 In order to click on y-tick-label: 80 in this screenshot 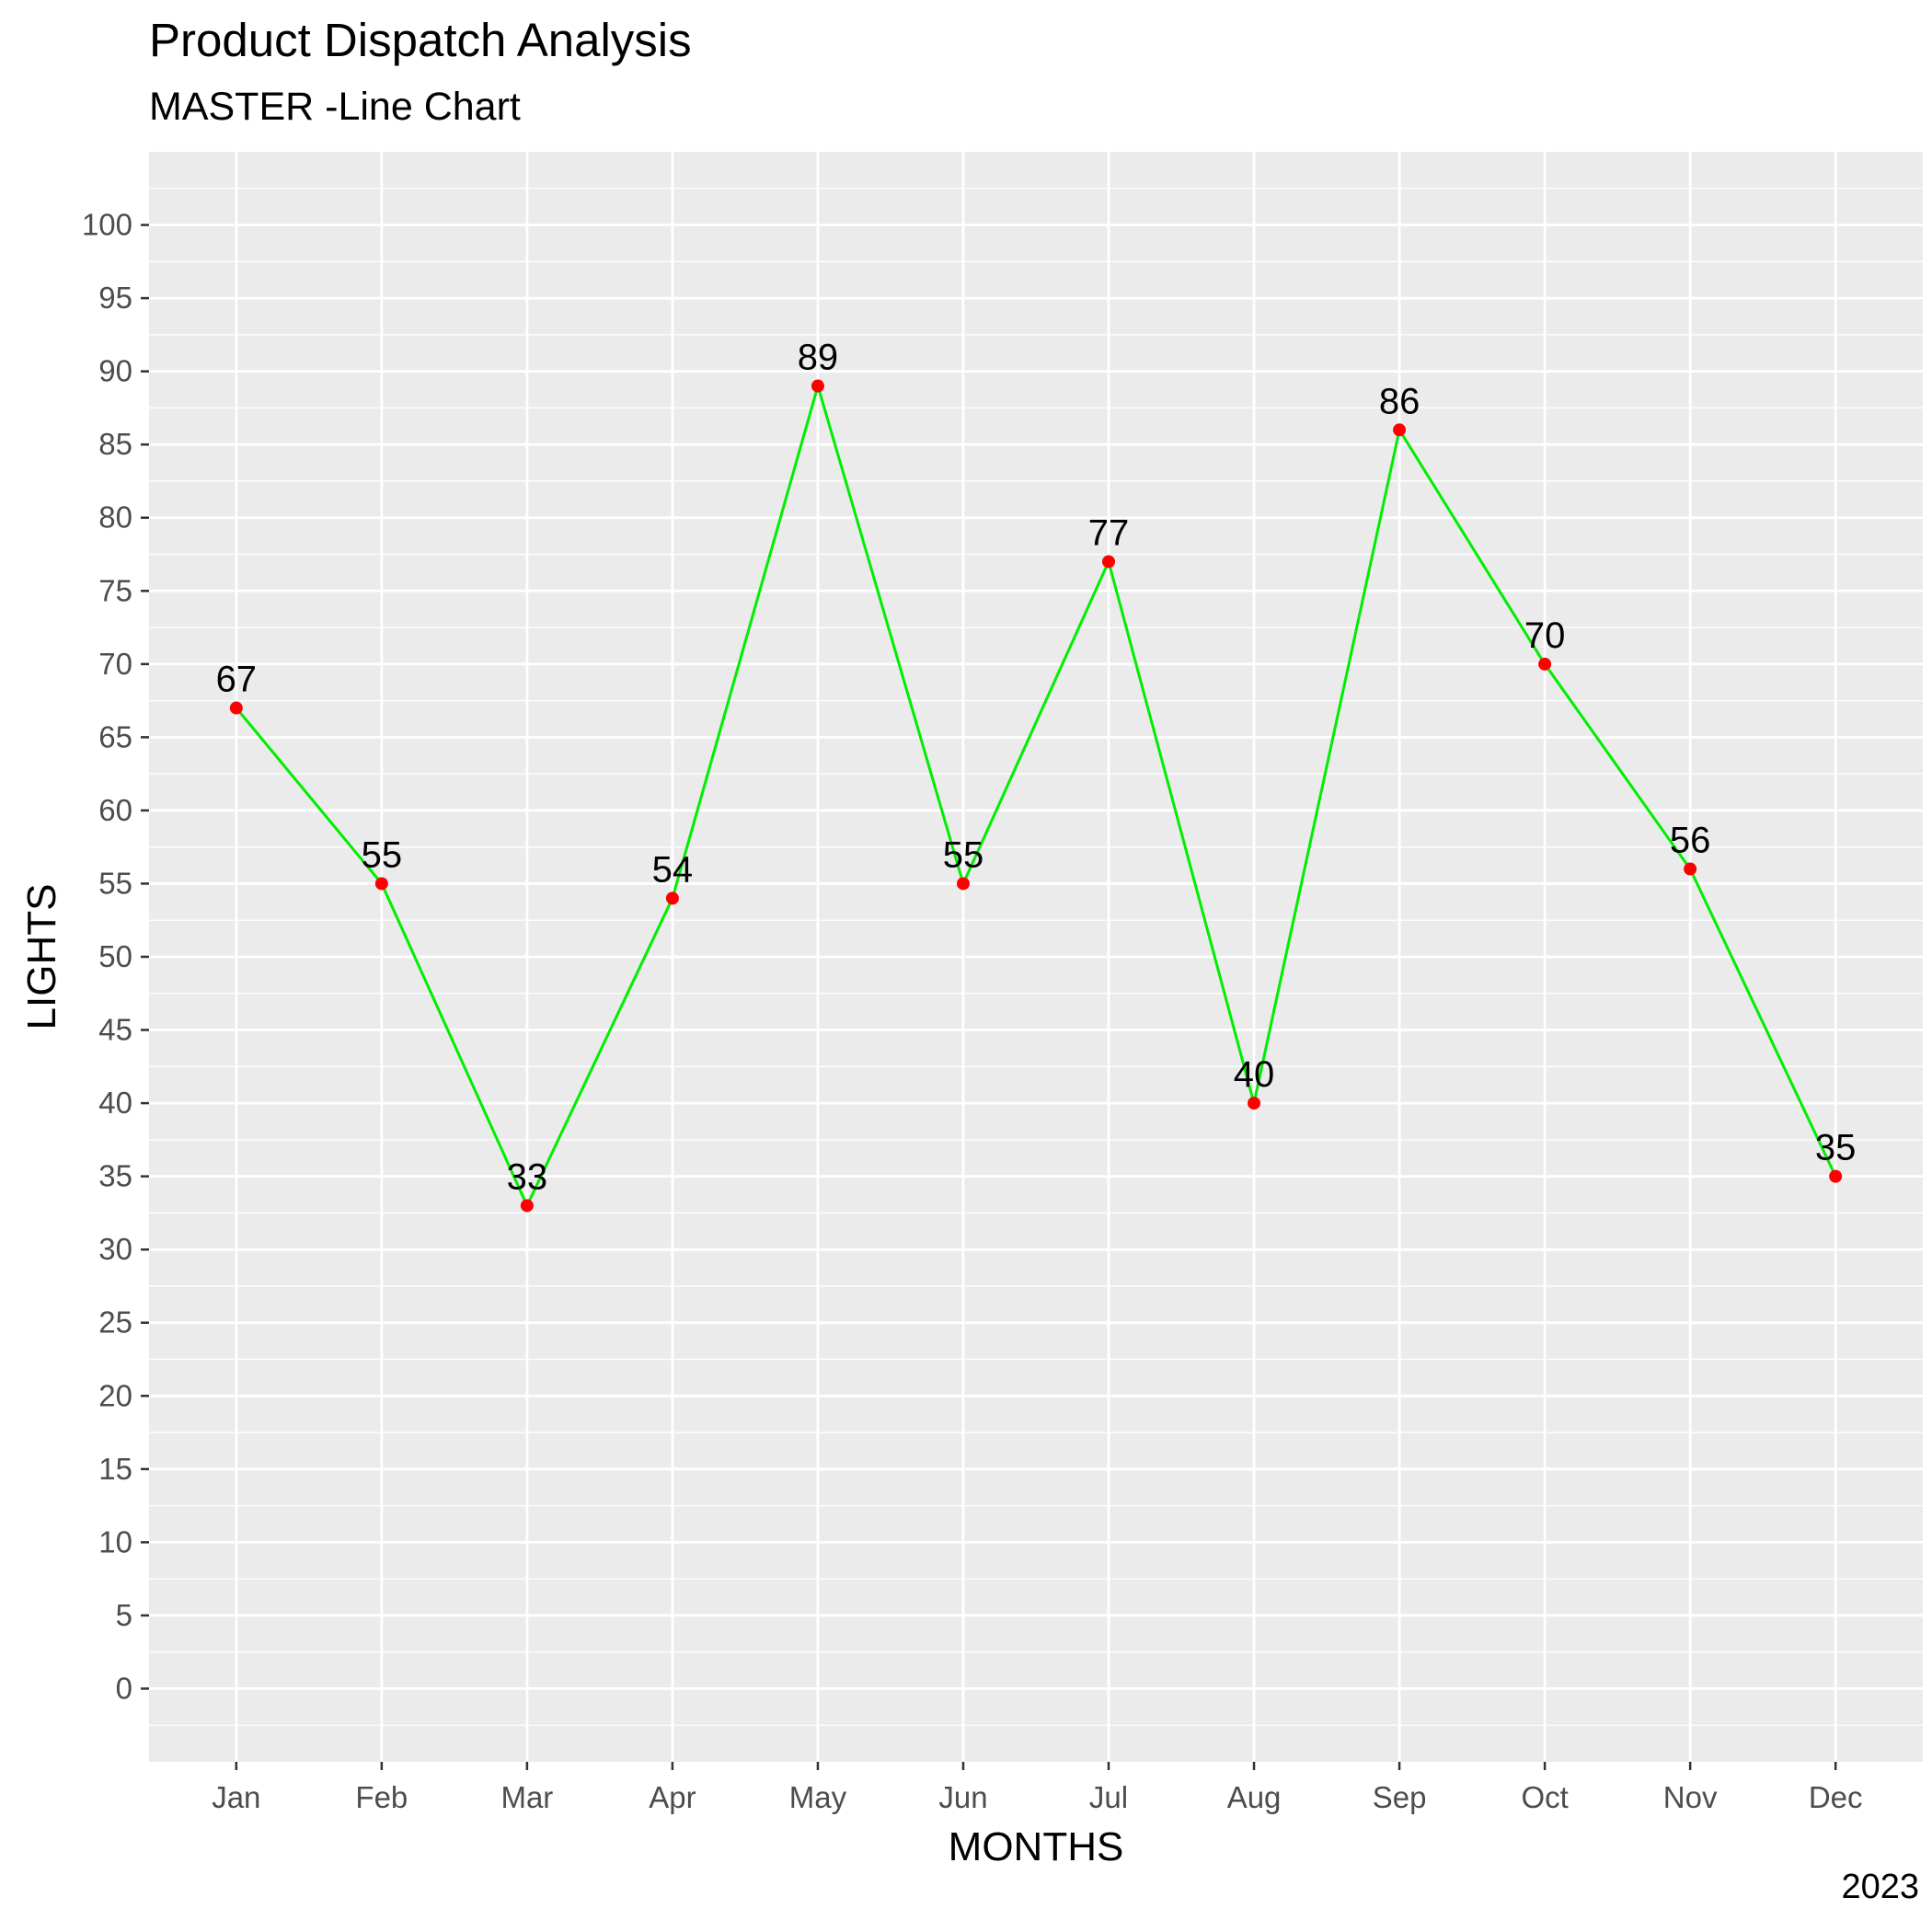, I will do `click(115, 517)`.